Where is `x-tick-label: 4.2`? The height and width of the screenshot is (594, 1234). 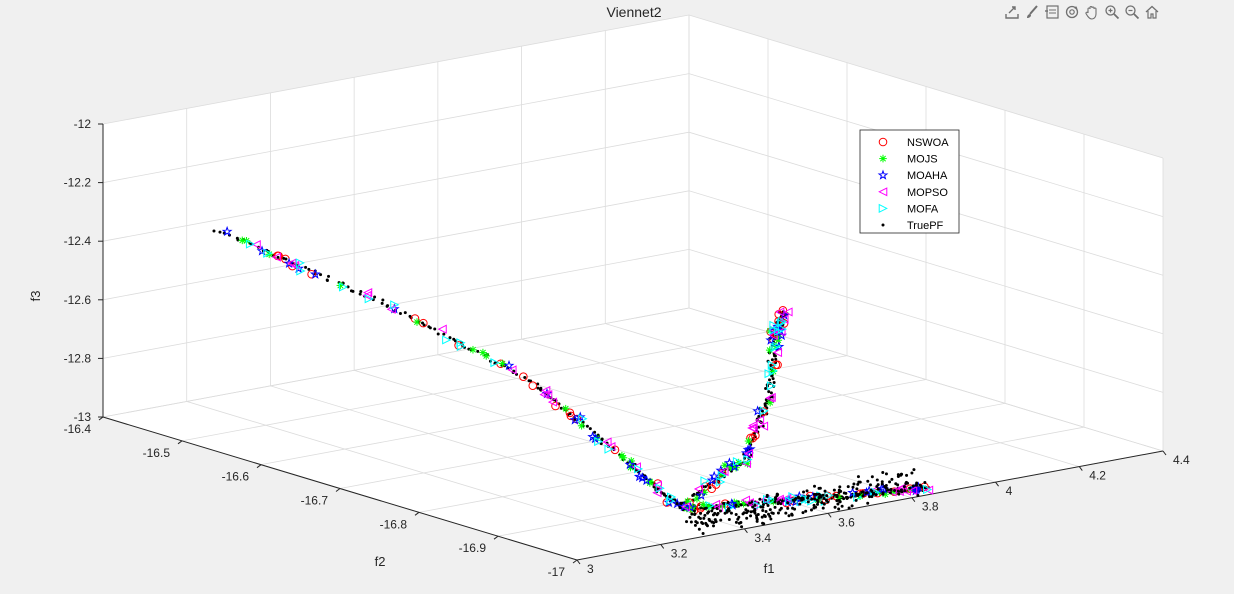
x-tick-label: 4.2 is located at coordinates (1097, 476).